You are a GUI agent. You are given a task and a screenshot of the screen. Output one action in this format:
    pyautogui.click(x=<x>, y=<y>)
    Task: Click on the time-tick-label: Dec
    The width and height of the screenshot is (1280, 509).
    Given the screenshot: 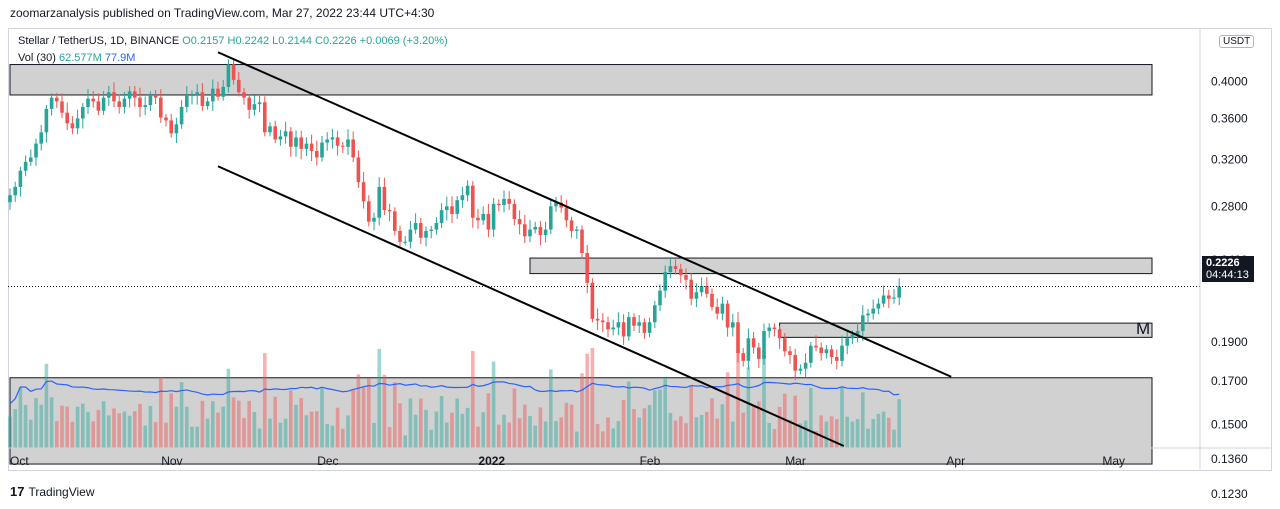 What is the action you would take?
    pyautogui.click(x=327, y=461)
    